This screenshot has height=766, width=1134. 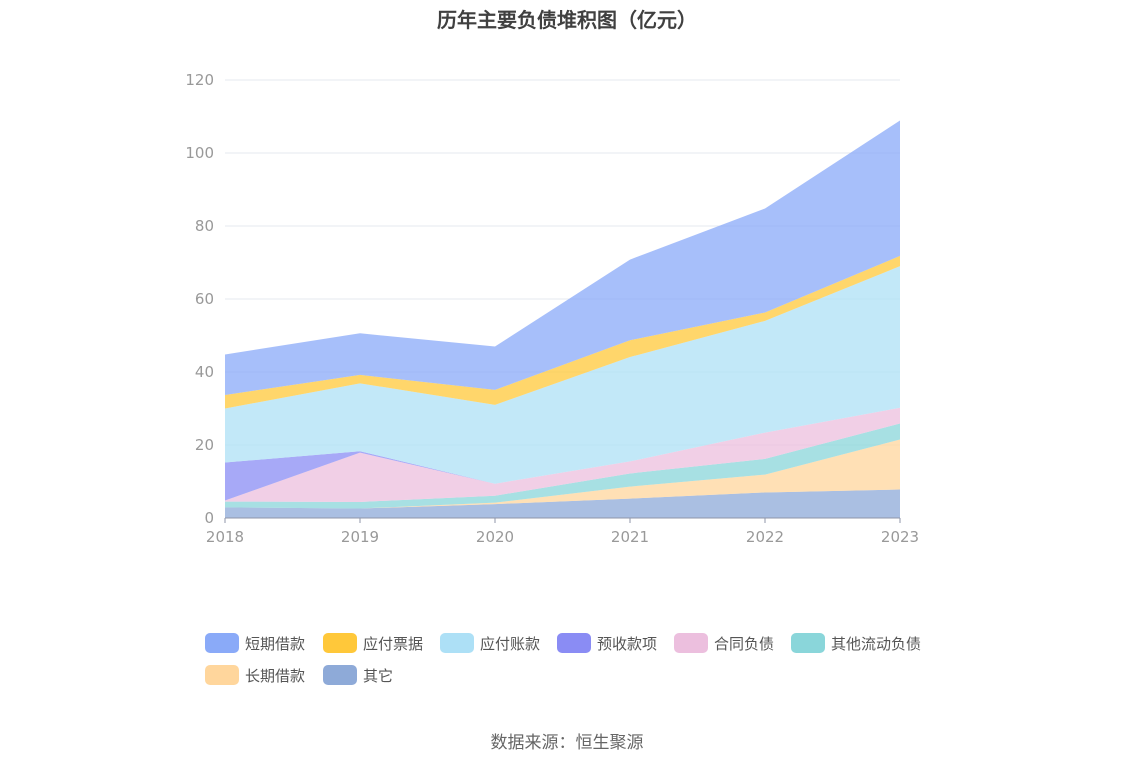 I want to click on legend-label: 合同负债, so click(x=744, y=643).